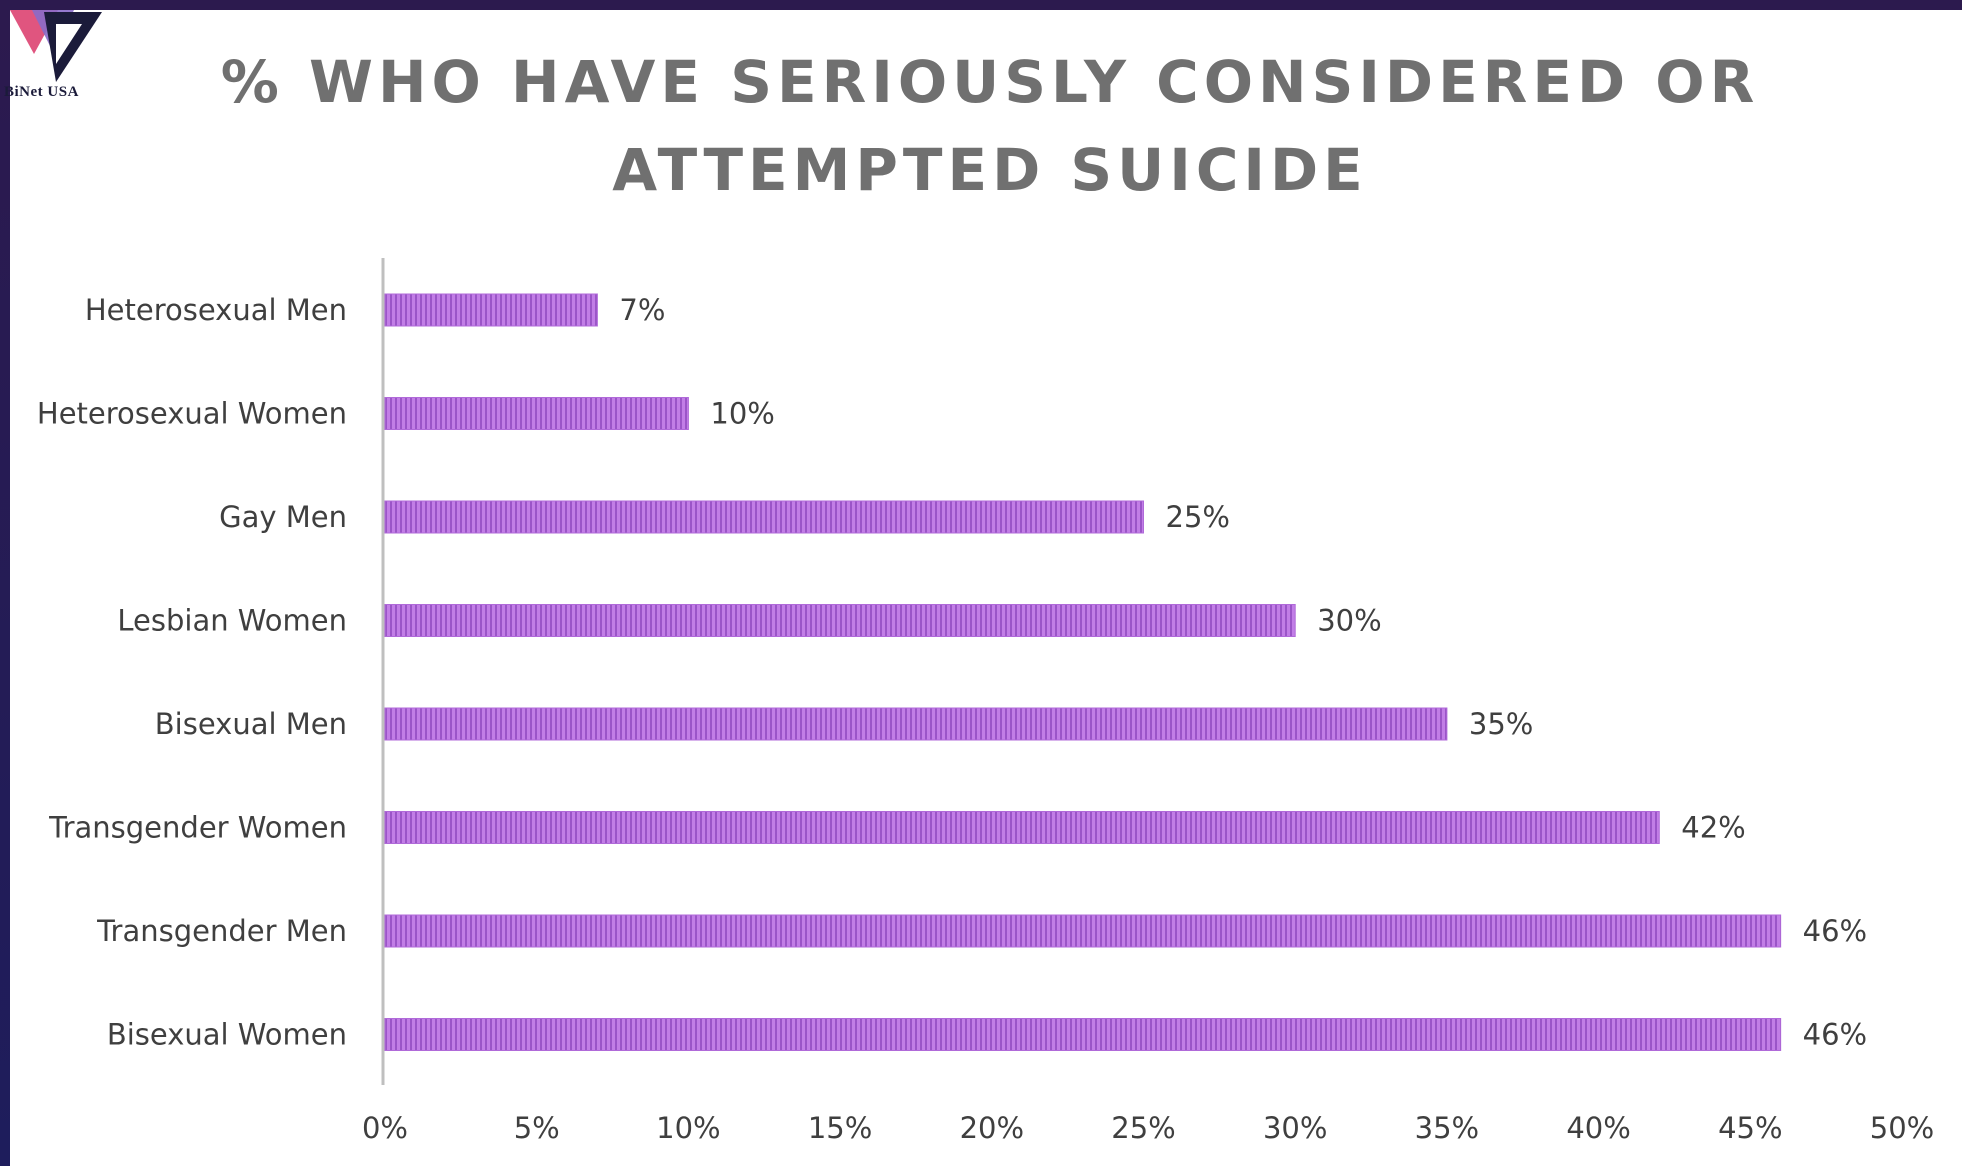  Describe the element at coordinates (56, 46) in the screenshot. I see `binet-logo-icon` at that location.